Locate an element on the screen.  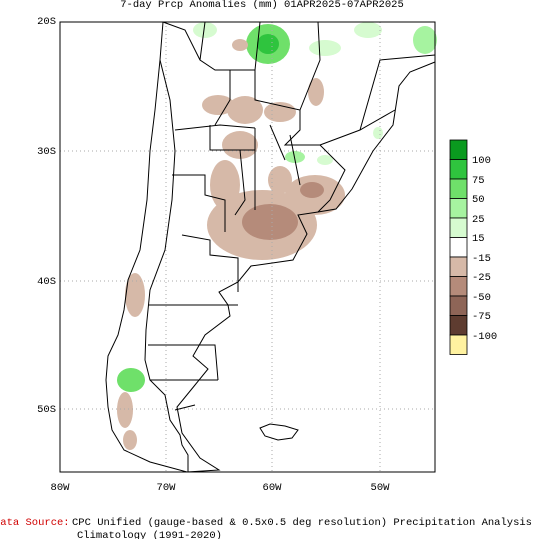
lon-label: 60W is located at coordinates (273, 488).